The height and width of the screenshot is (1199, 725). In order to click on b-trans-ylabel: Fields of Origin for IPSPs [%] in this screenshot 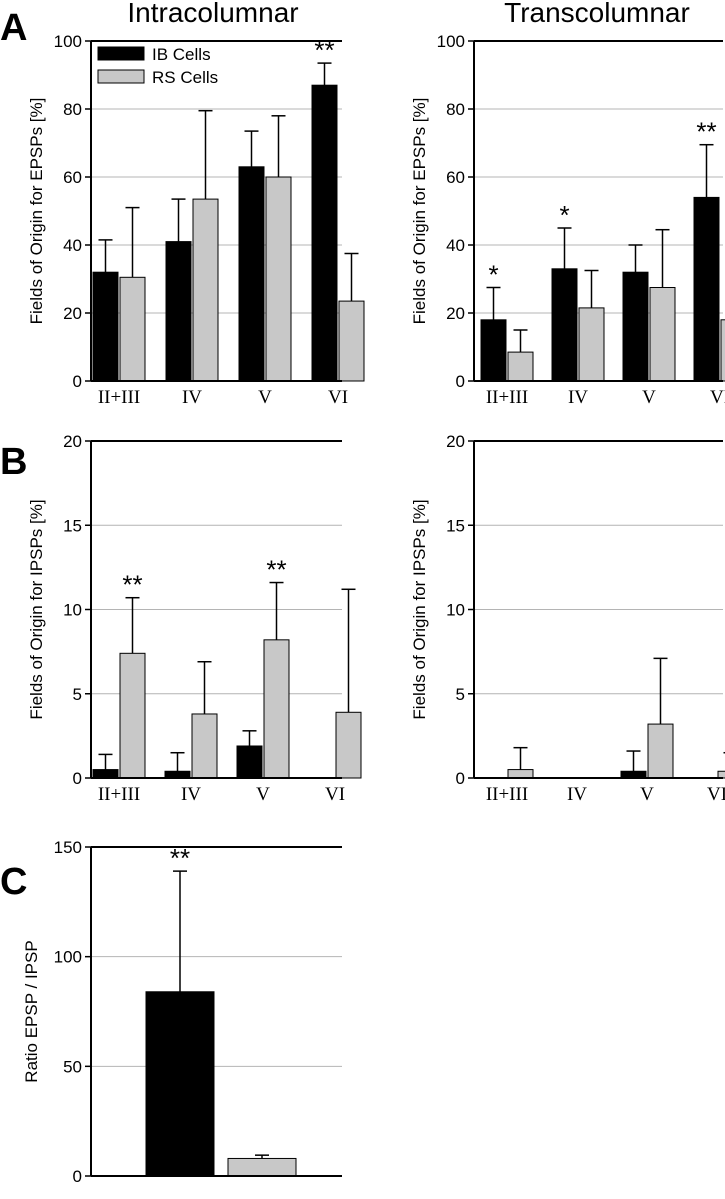, I will do `click(419, 609)`.